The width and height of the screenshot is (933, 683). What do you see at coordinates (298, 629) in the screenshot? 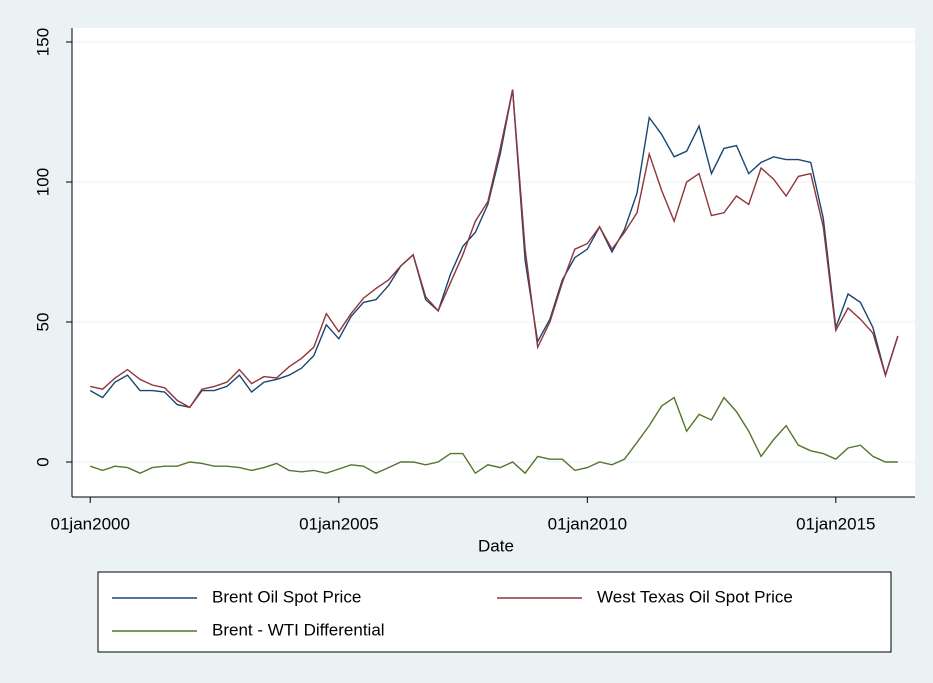
I see `legend-label: Brent - WTI Differential` at bounding box center [298, 629].